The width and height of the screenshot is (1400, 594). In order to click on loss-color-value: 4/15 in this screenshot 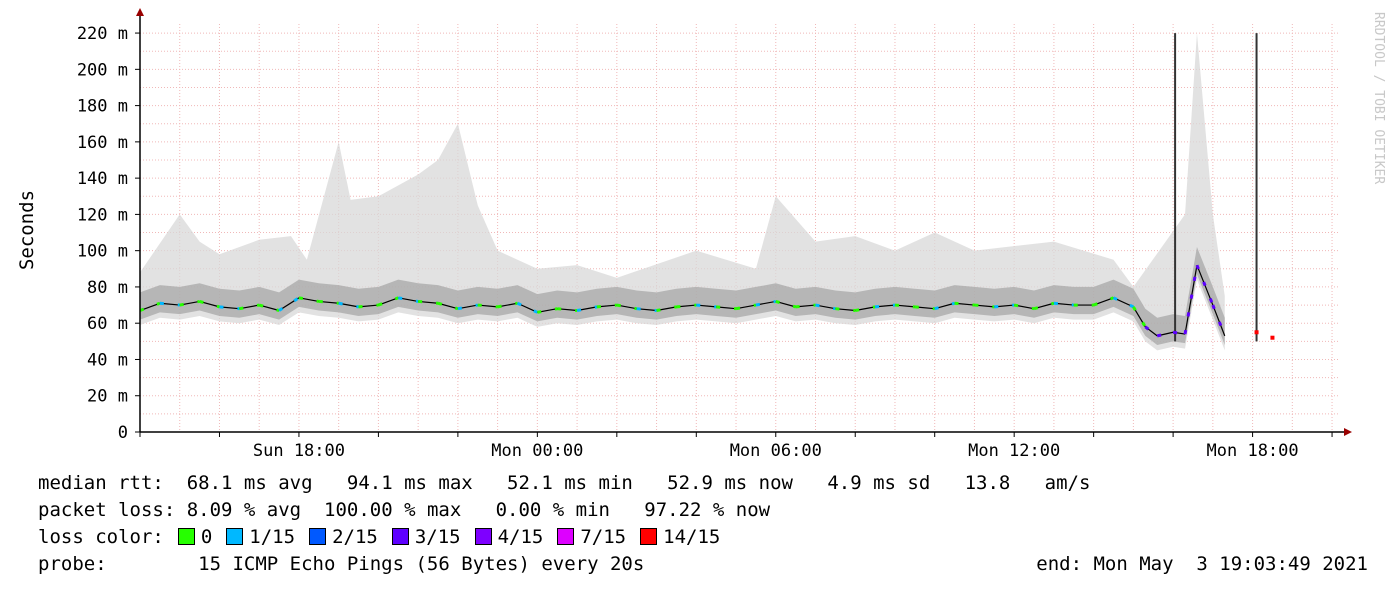, I will do `click(520, 537)`.